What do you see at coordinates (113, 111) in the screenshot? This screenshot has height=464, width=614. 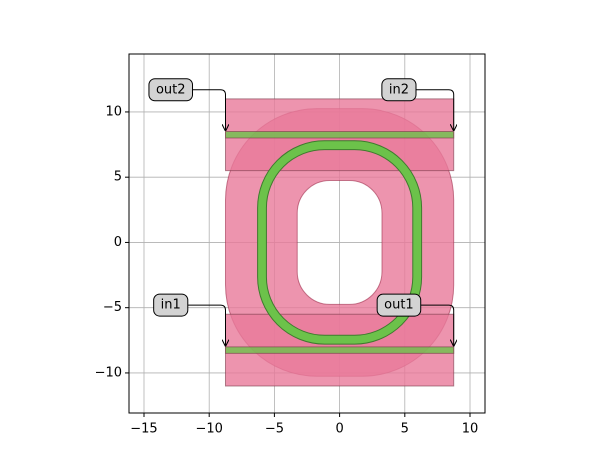 I see `y-tick-label: 10` at bounding box center [113, 111].